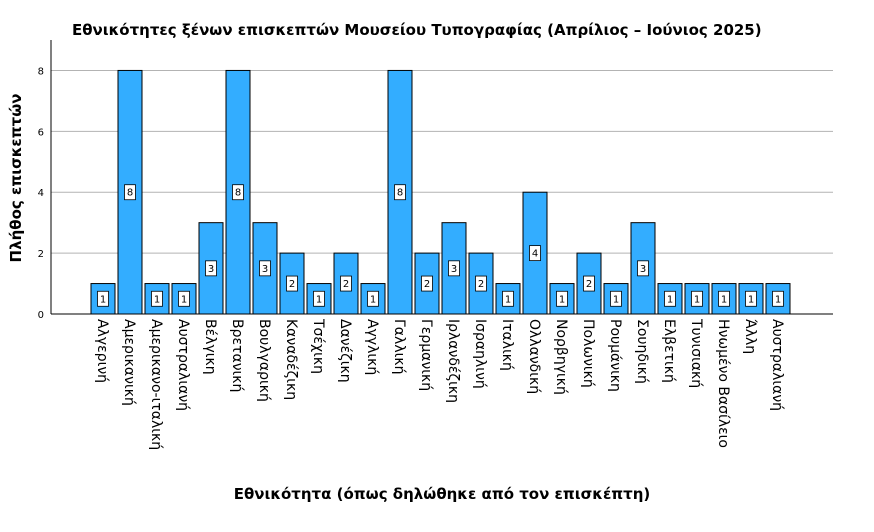 This screenshot has width=874, height=532. What do you see at coordinates (41, 193) in the screenshot?
I see `y-tick-label: 4` at bounding box center [41, 193].